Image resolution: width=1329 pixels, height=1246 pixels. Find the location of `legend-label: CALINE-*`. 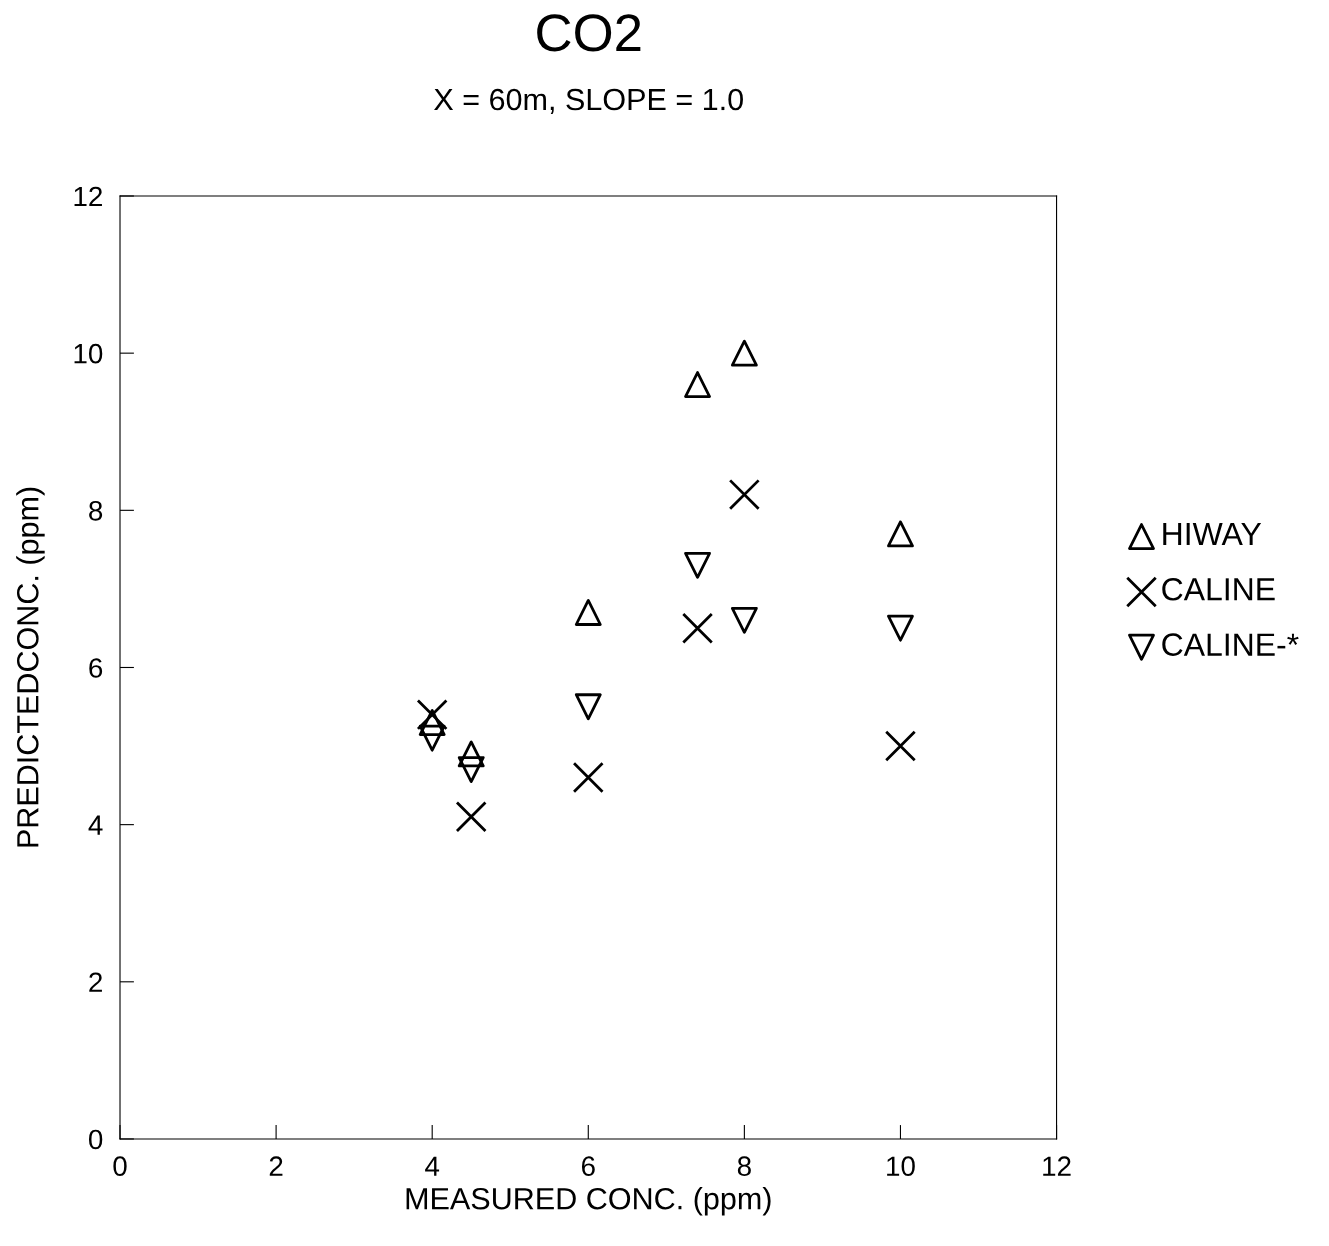

legend-label: CALINE-* is located at coordinates (1230, 644).